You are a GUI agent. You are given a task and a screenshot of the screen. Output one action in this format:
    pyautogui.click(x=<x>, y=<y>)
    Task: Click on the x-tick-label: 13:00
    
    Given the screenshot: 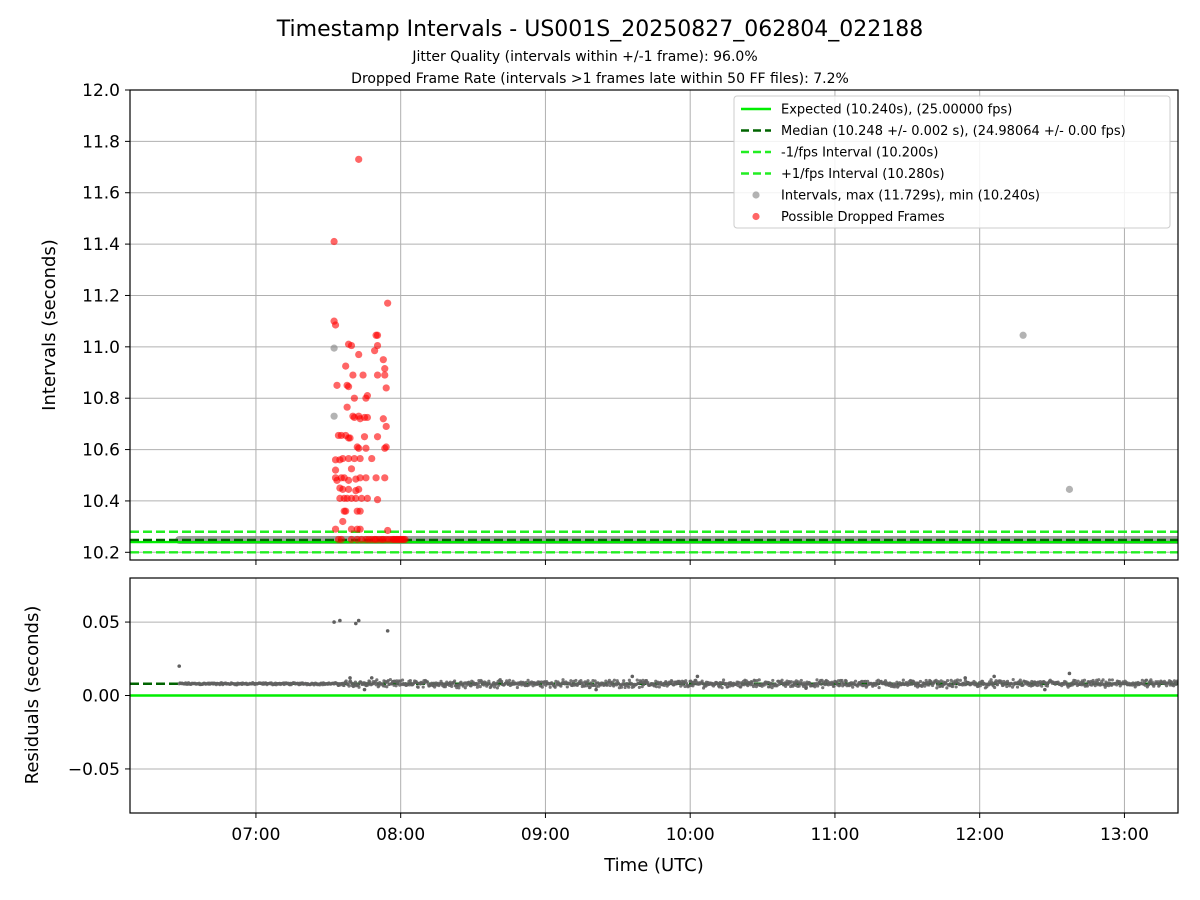 What is the action you would take?
    pyautogui.click(x=1124, y=835)
    